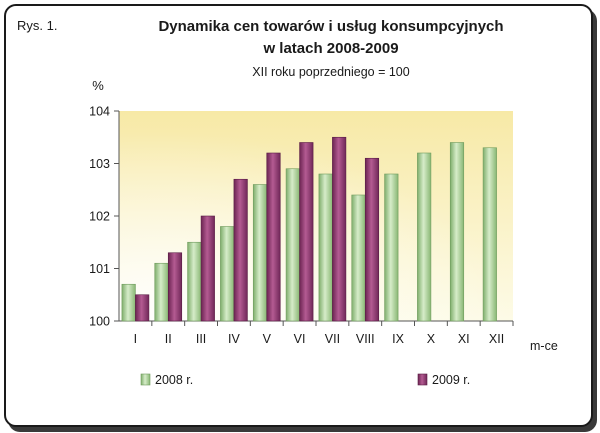 The image size is (600, 433). What do you see at coordinates (306, 232) in the screenshot?
I see `bar-2009-VI` at bounding box center [306, 232].